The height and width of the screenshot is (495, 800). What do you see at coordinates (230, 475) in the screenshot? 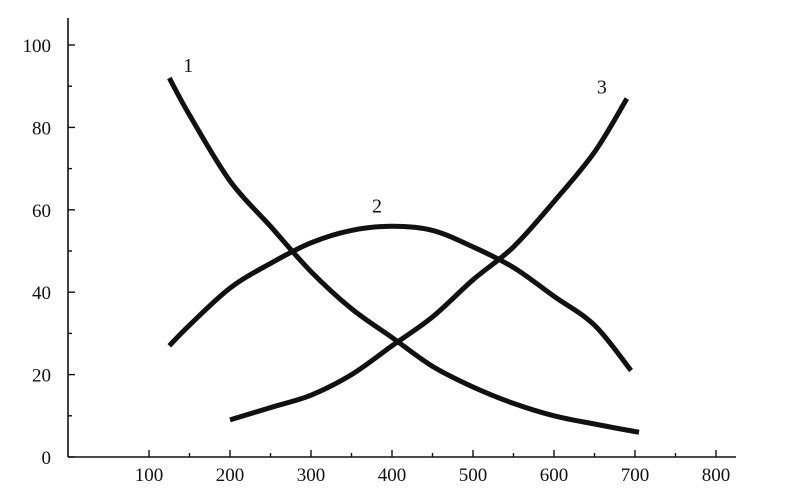
I see `x-tick-label: 200` at bounding box center [230, 475].